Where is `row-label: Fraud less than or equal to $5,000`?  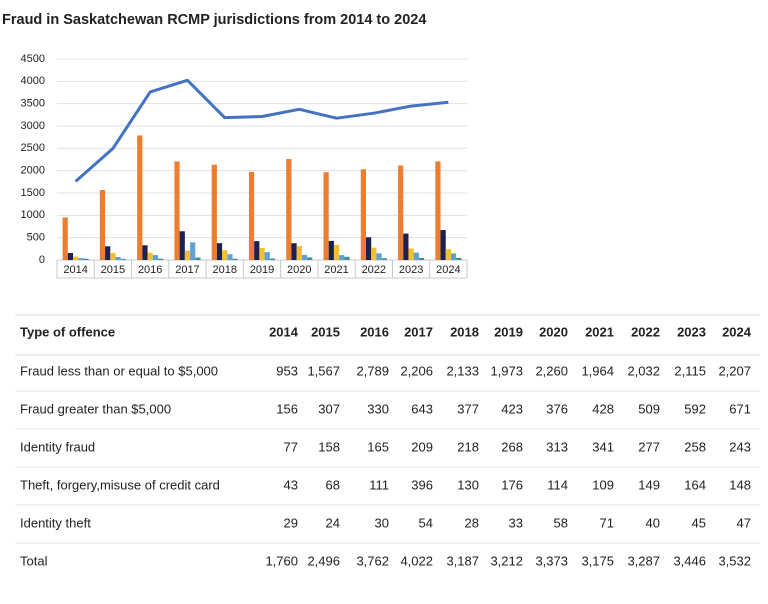
row-label: Fraud less than or equal to $5,000 is located at coordinates (119, 370).